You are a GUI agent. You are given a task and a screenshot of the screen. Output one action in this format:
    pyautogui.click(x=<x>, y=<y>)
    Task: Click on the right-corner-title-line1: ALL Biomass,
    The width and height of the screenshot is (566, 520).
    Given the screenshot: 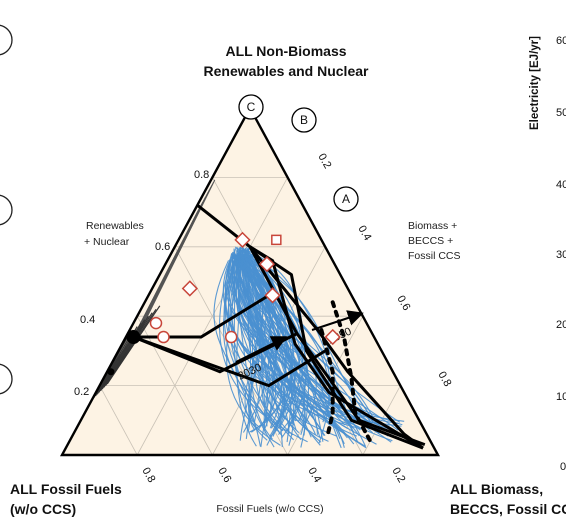 What is the action you would take?
    pyautogui.click(x=496, y=489)
    